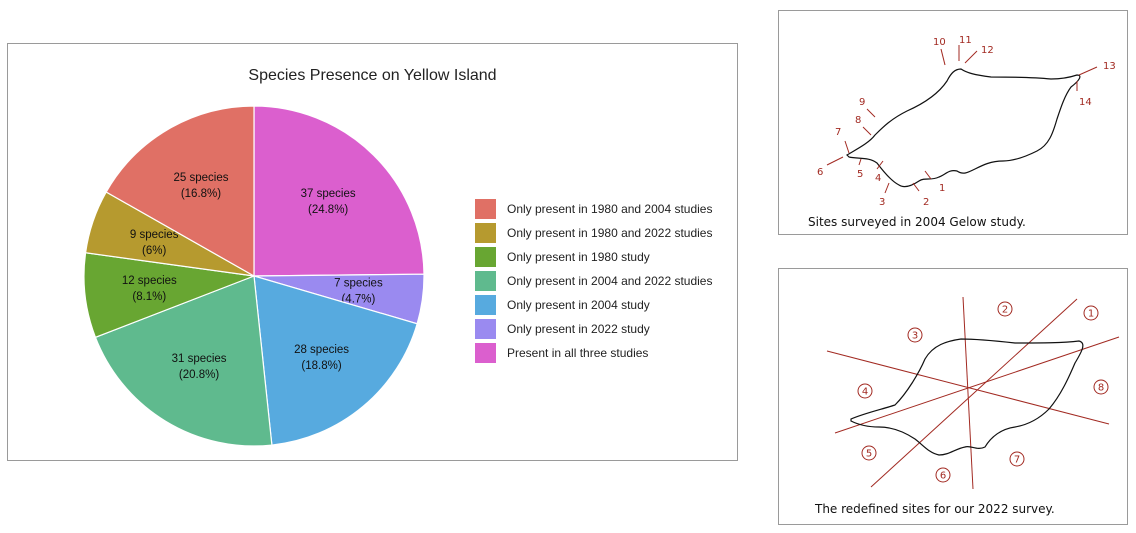  I want to click on slice-percent-label: (4.7%), so click(358, 299).